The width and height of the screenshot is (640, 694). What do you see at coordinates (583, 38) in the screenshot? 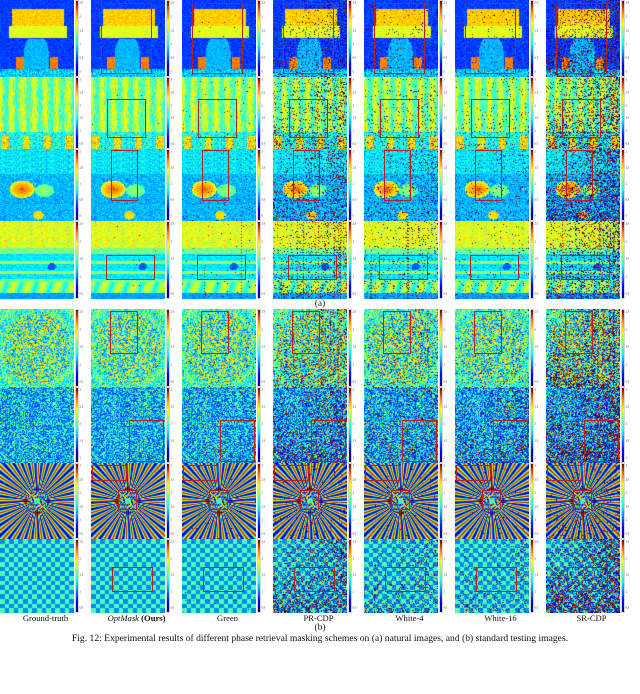
I see `heatmap-arc-de-triomphe-sr-cdp` at bounding box center [583, 38].